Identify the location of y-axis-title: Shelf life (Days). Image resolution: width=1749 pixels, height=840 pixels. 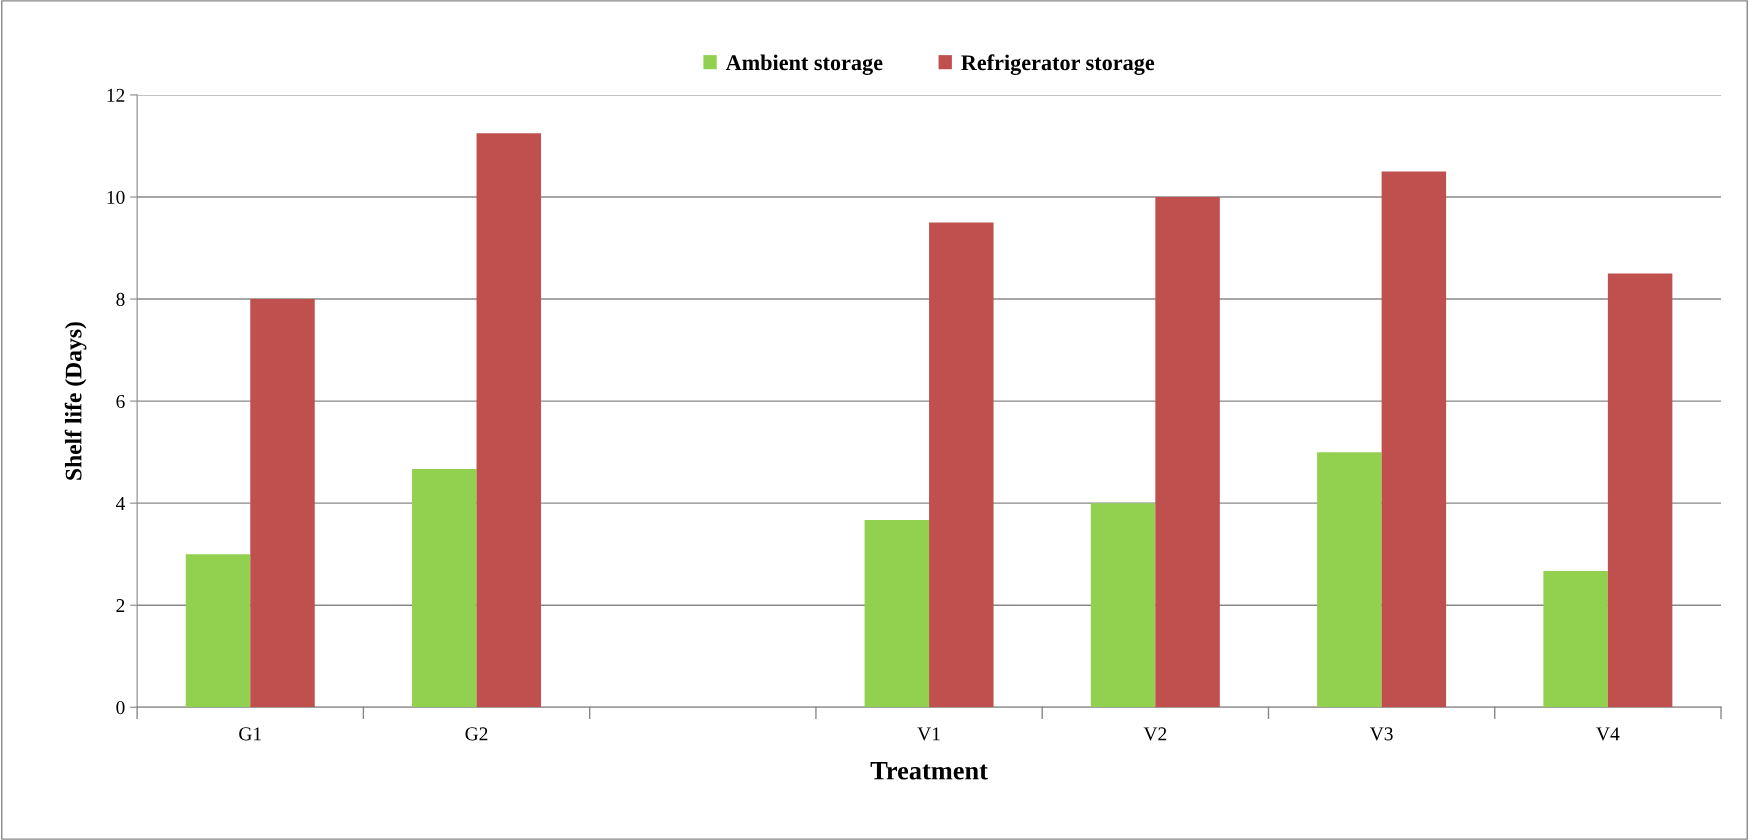
(75, 401).